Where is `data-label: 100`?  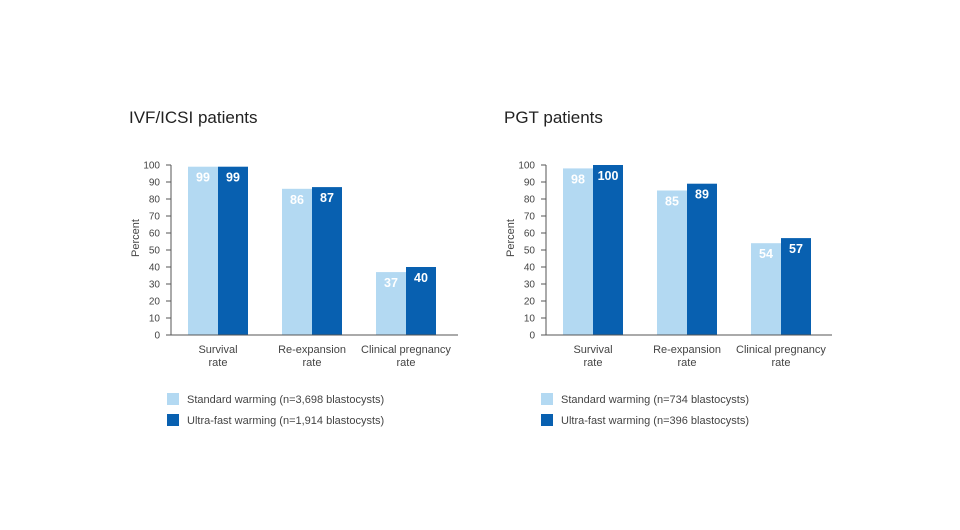
data-label: 100 is located at coordinates (608, 176).